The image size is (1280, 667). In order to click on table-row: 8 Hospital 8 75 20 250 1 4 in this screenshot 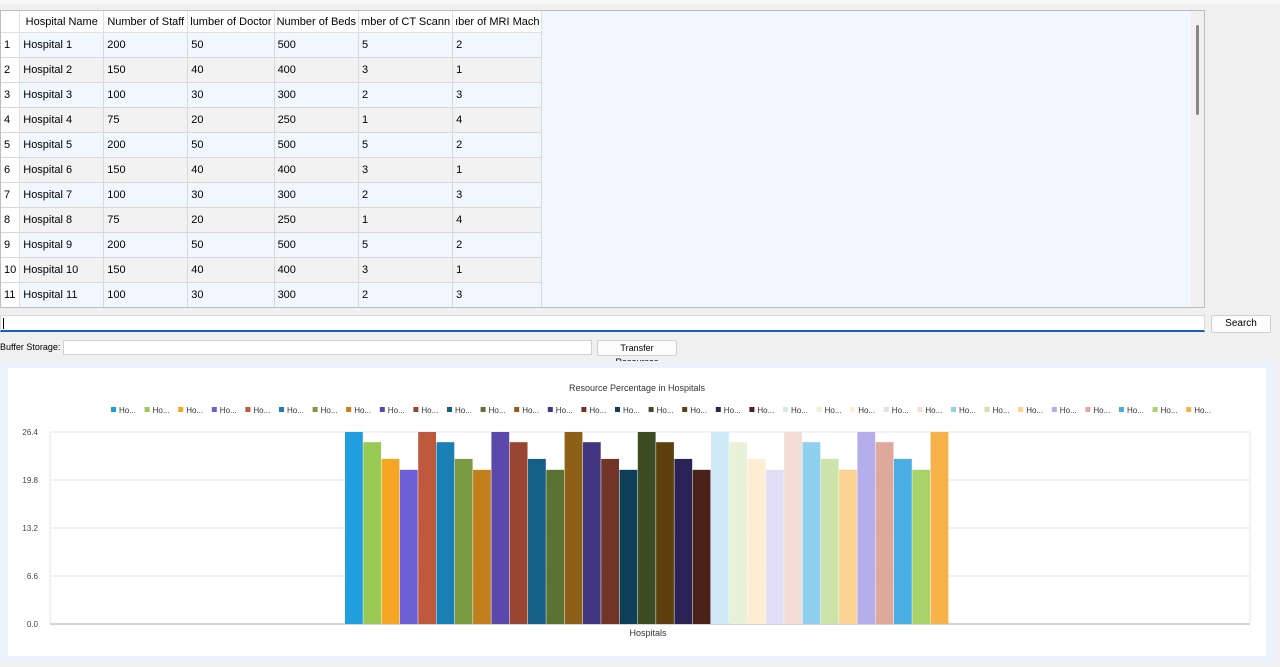, I will do `click(272, 220)`.